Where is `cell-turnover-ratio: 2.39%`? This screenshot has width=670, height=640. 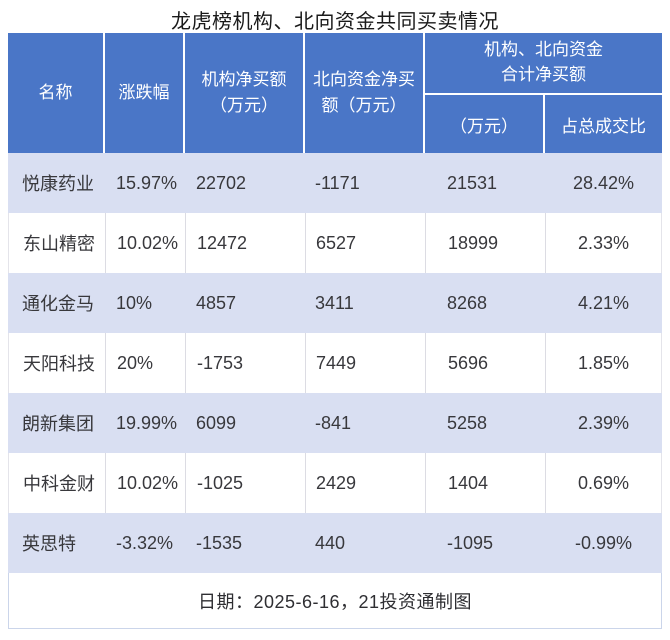
cell-turnover-ratio: 2.39% is located at coordinates (603, 422).